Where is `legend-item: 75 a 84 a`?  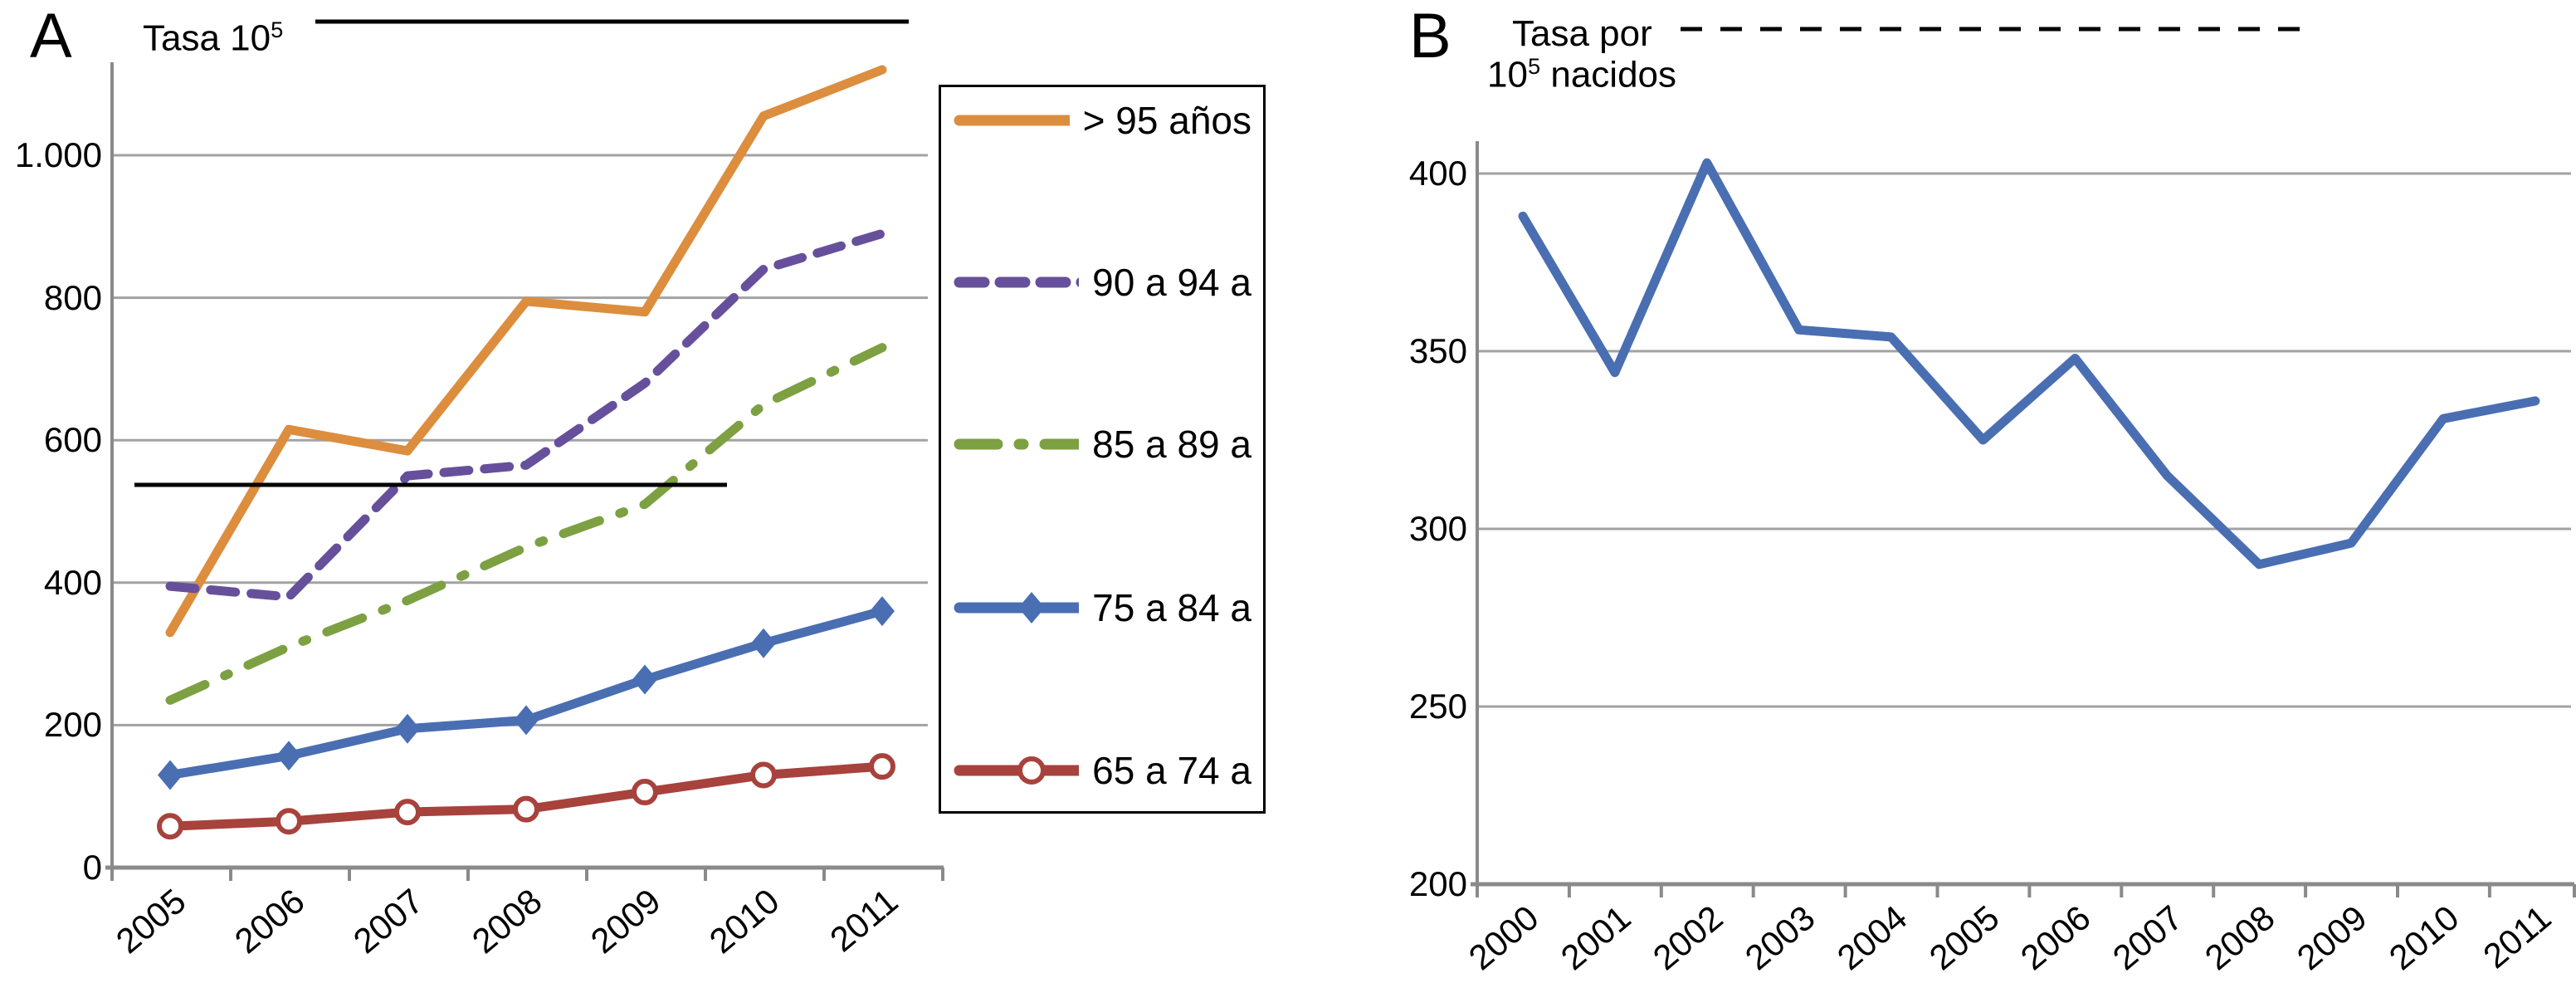
legend-item: 75 a 84 a is located at coordinates (1102, 607).